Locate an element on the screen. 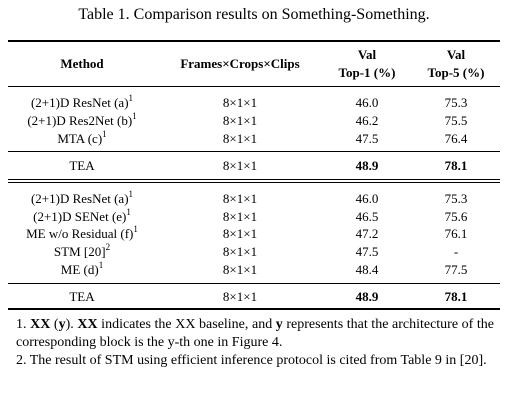 The image size is (508, 400). header-top1-line1: Val is located at coordinates (367, 54).